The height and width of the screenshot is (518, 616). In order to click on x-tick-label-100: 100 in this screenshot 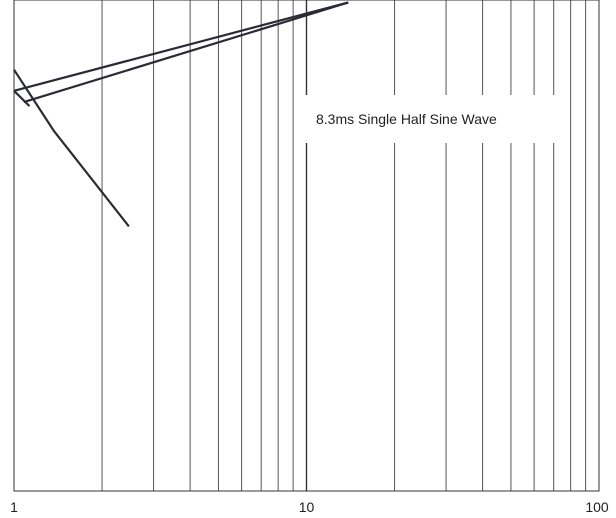, I will do `click(597, 507)`.